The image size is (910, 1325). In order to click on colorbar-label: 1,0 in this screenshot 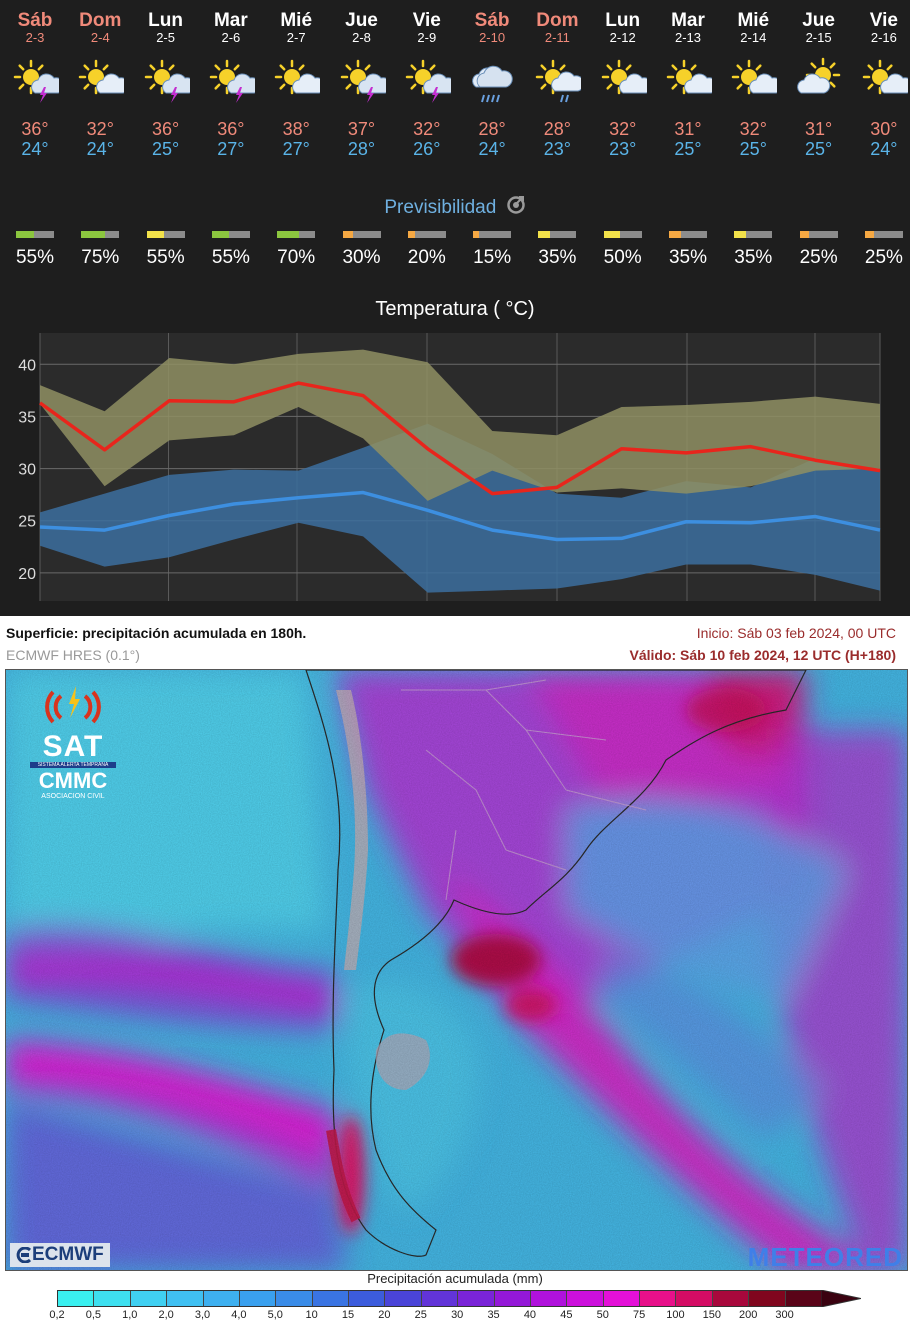, I will do `click(130, 1315)`.